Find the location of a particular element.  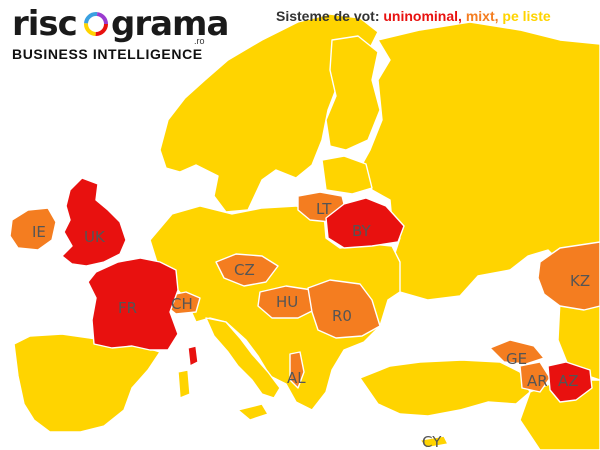

riscograma-logo: risc grama .ro BUSINESS INTELLIGENCE is located at coordinates (120, 35).